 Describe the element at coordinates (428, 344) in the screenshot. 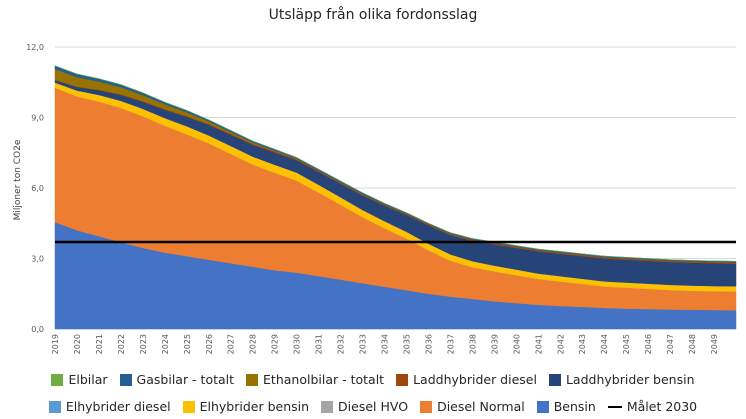

I see `x-tick-label: 2036` at that location.